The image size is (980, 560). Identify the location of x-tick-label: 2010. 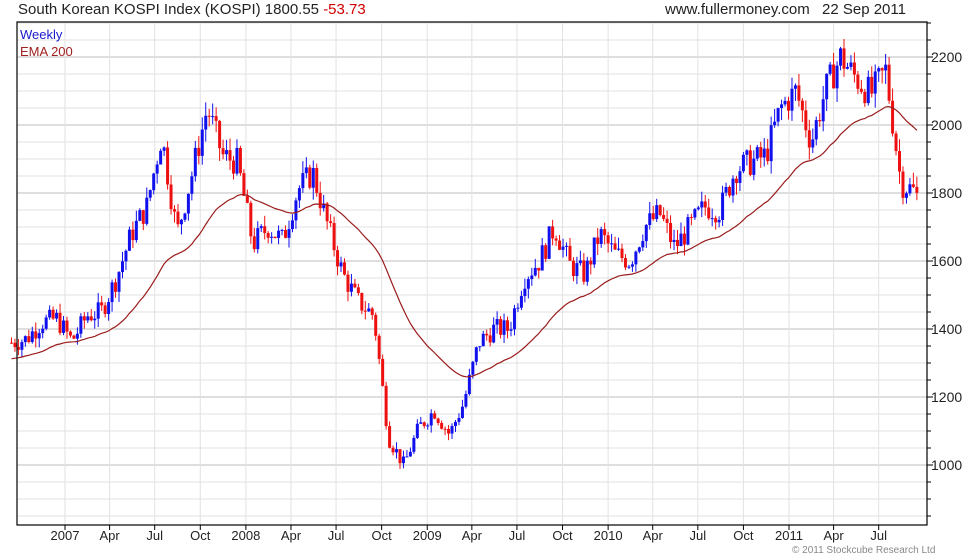
(608, 535).